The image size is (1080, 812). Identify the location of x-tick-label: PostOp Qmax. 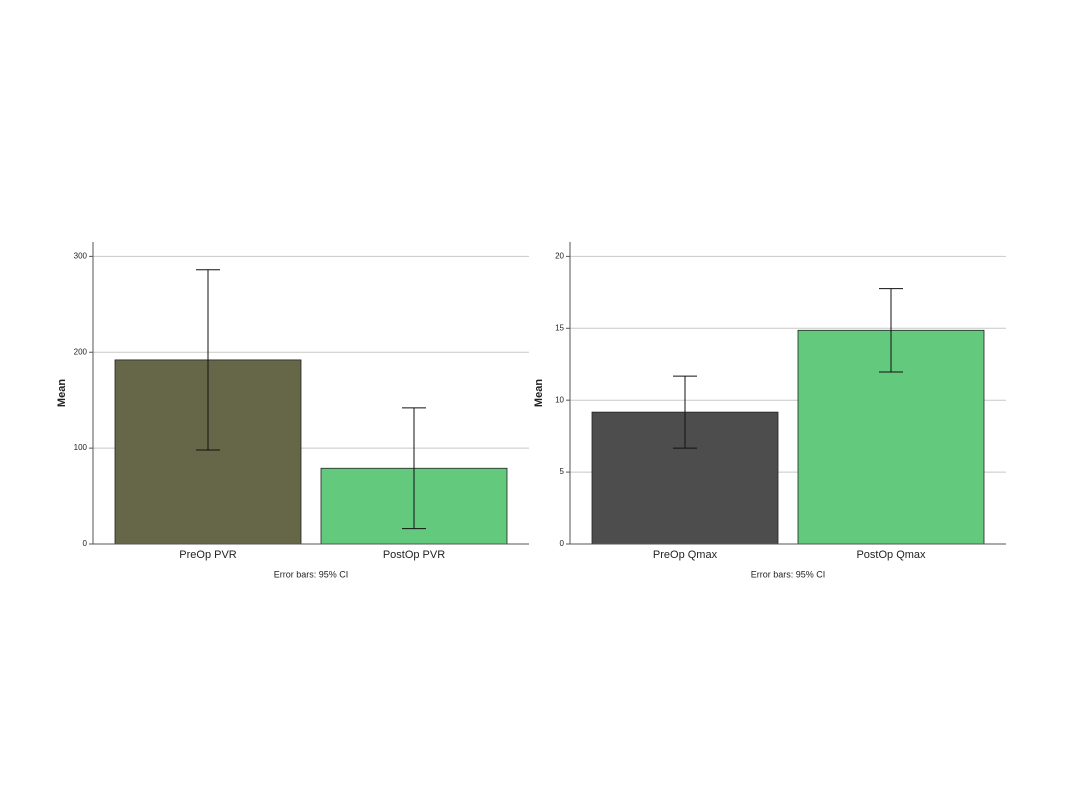
(891, 555).